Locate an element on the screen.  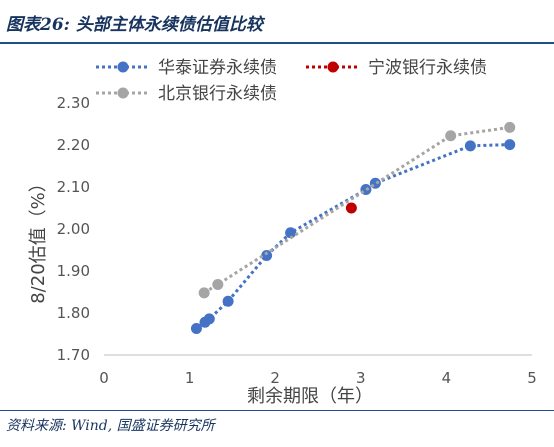
y-tick-label: 1.80 is located at coordinates (73, 313).